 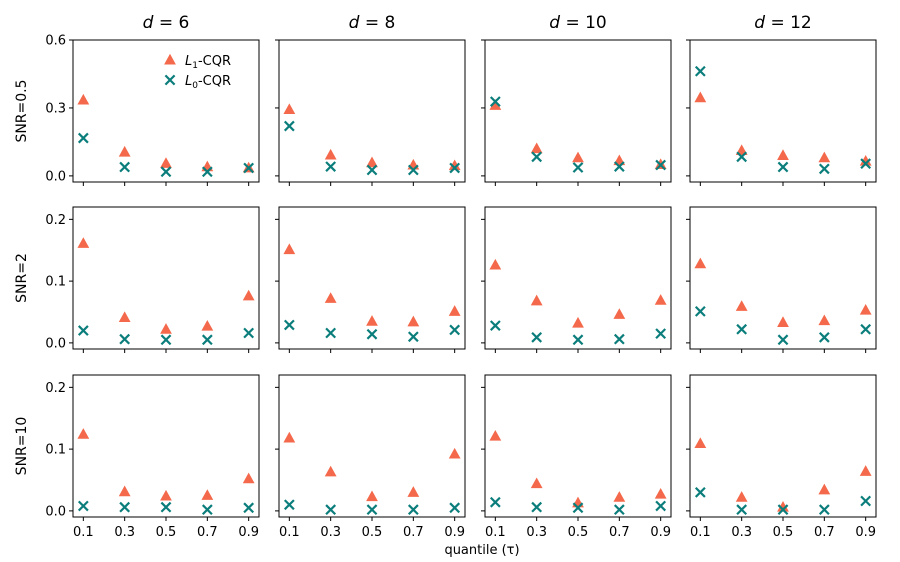 I want to click on row-label: SNR=10, so click(x=22, y=446).